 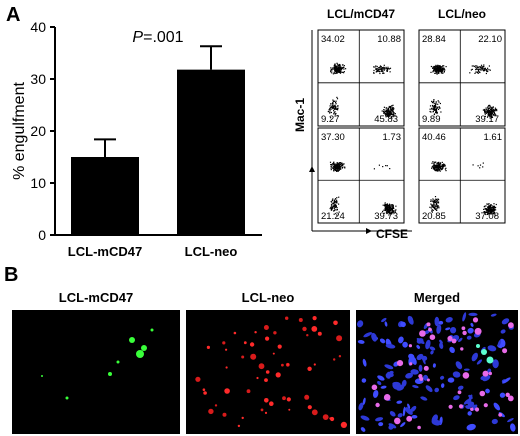 I want to click on quadrant-ul-value: 34.02, so click(x=333, y=39).